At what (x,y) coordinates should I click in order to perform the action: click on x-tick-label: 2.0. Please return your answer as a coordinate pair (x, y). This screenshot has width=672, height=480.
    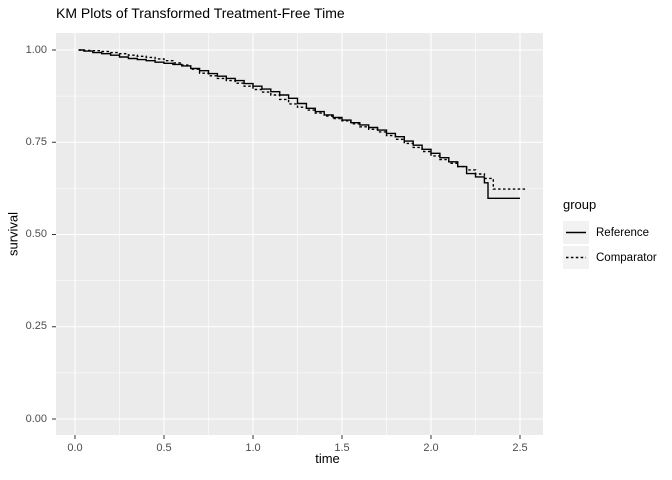
    Looking at the image, I should click on (431, 448).